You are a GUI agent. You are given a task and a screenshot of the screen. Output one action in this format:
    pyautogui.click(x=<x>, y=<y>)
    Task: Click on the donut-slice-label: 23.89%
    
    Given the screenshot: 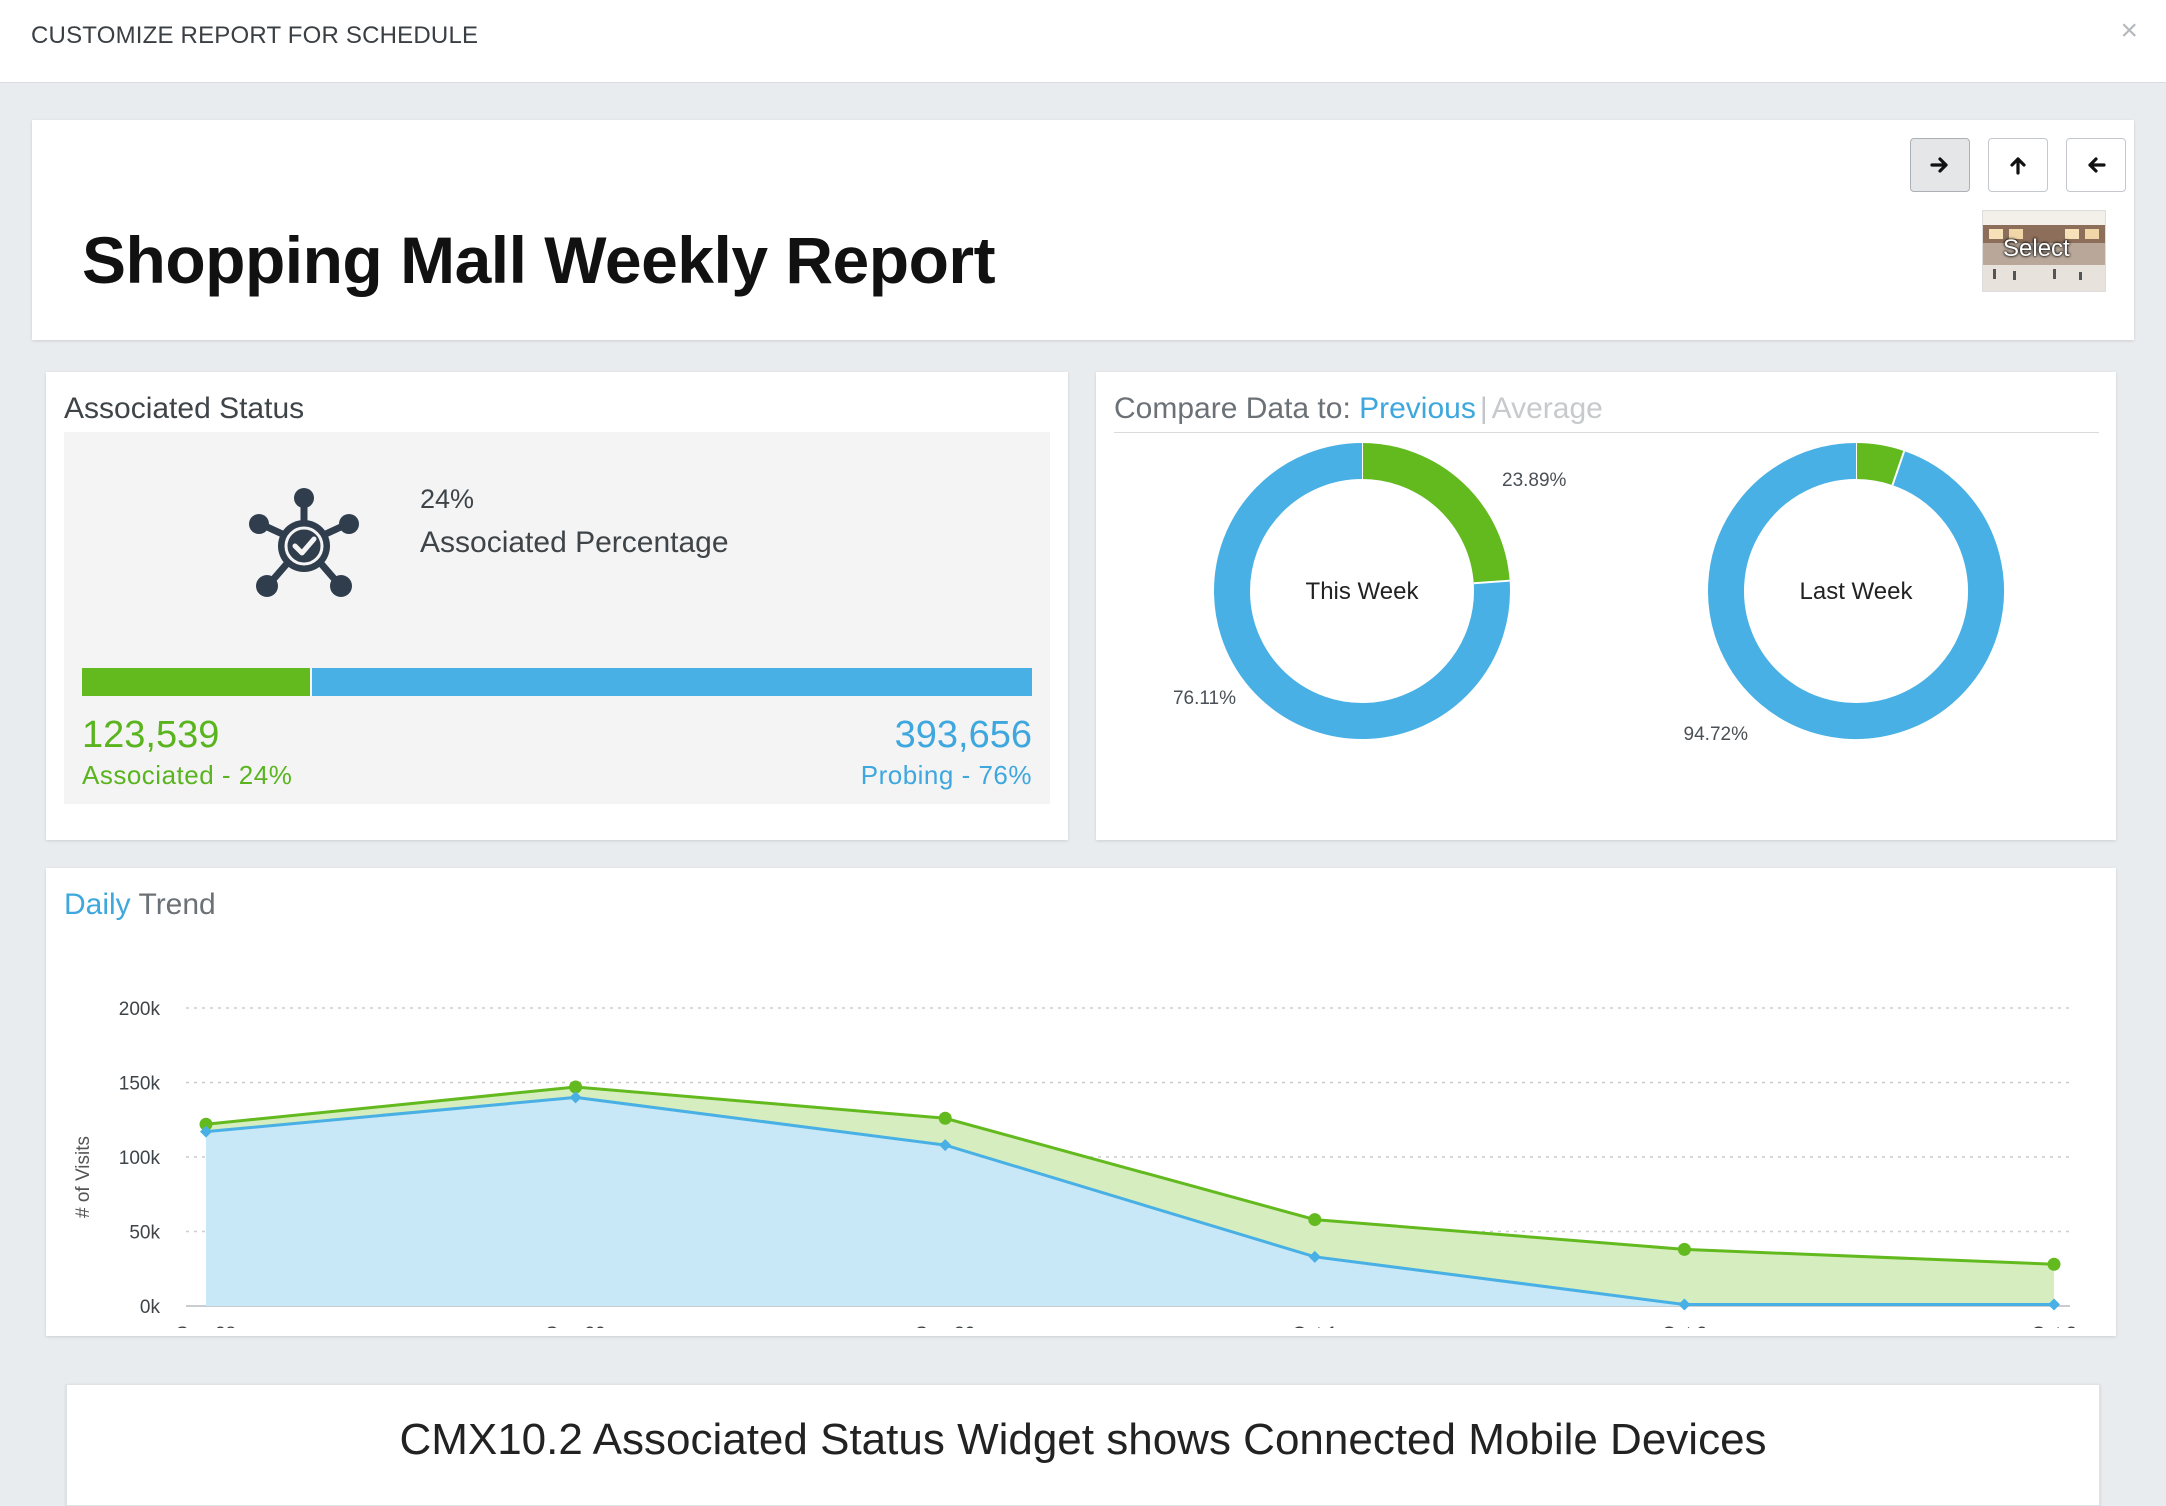 What is the action you would take?
    pyautogui.click(x=1534, y=480)
    